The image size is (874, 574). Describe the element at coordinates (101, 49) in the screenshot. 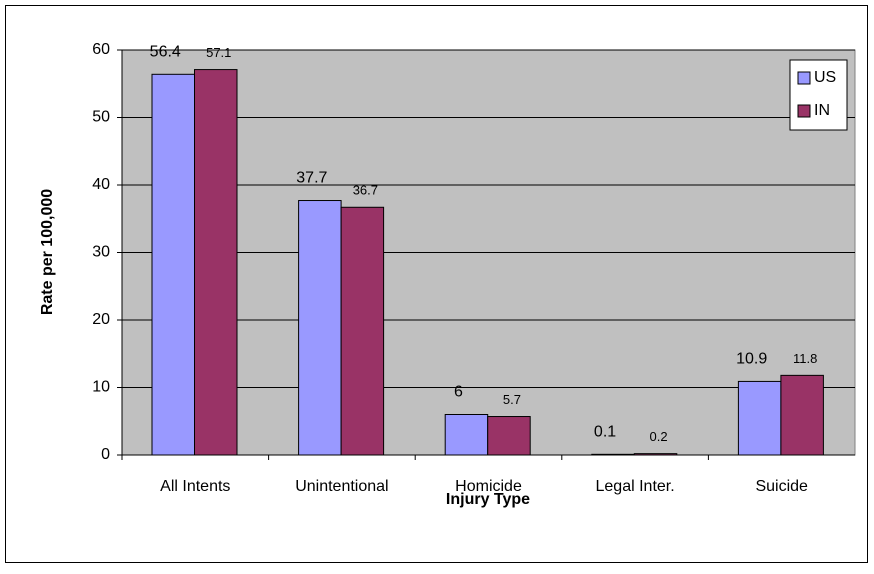

I see `y-tick-label: 60` at that location.